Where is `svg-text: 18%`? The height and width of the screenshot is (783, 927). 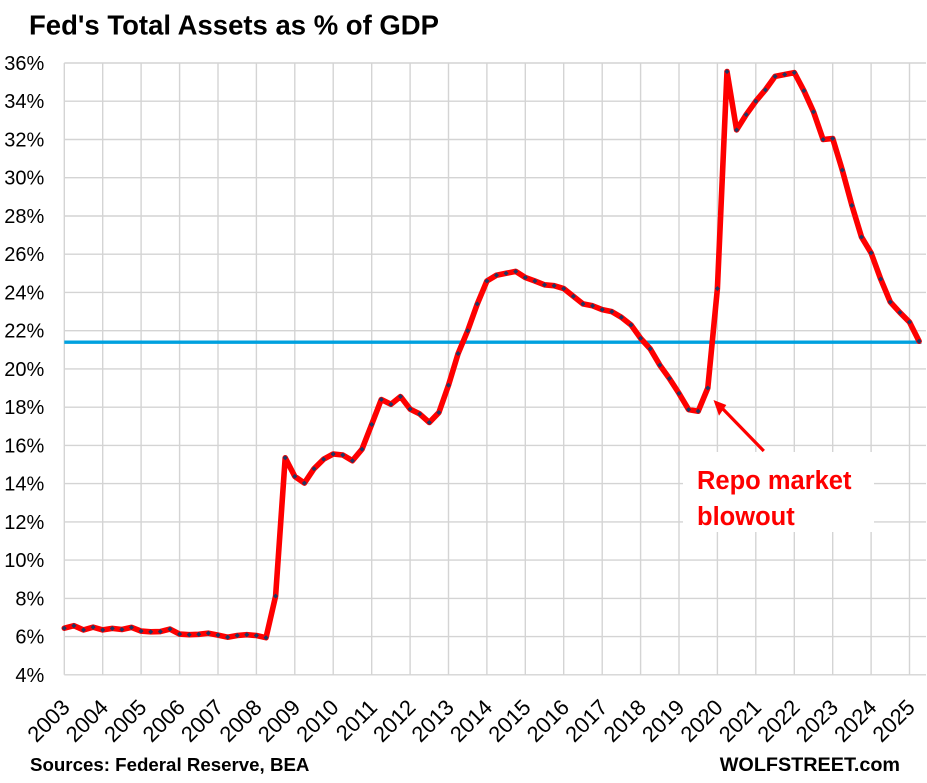
svg-text: 18% is located at coordinates (24, 408).